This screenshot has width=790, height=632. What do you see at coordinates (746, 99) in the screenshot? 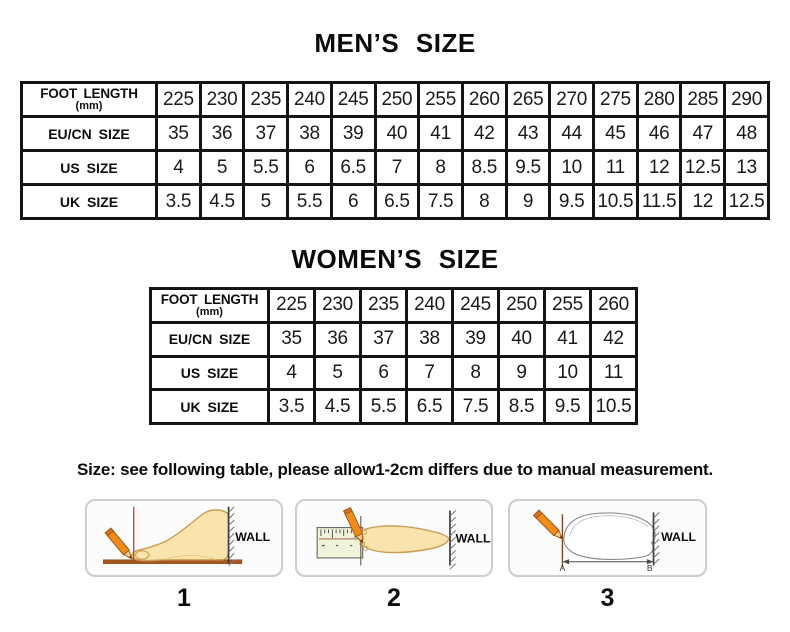
I see `size-cell: 290` at bounding box center [746, 99].